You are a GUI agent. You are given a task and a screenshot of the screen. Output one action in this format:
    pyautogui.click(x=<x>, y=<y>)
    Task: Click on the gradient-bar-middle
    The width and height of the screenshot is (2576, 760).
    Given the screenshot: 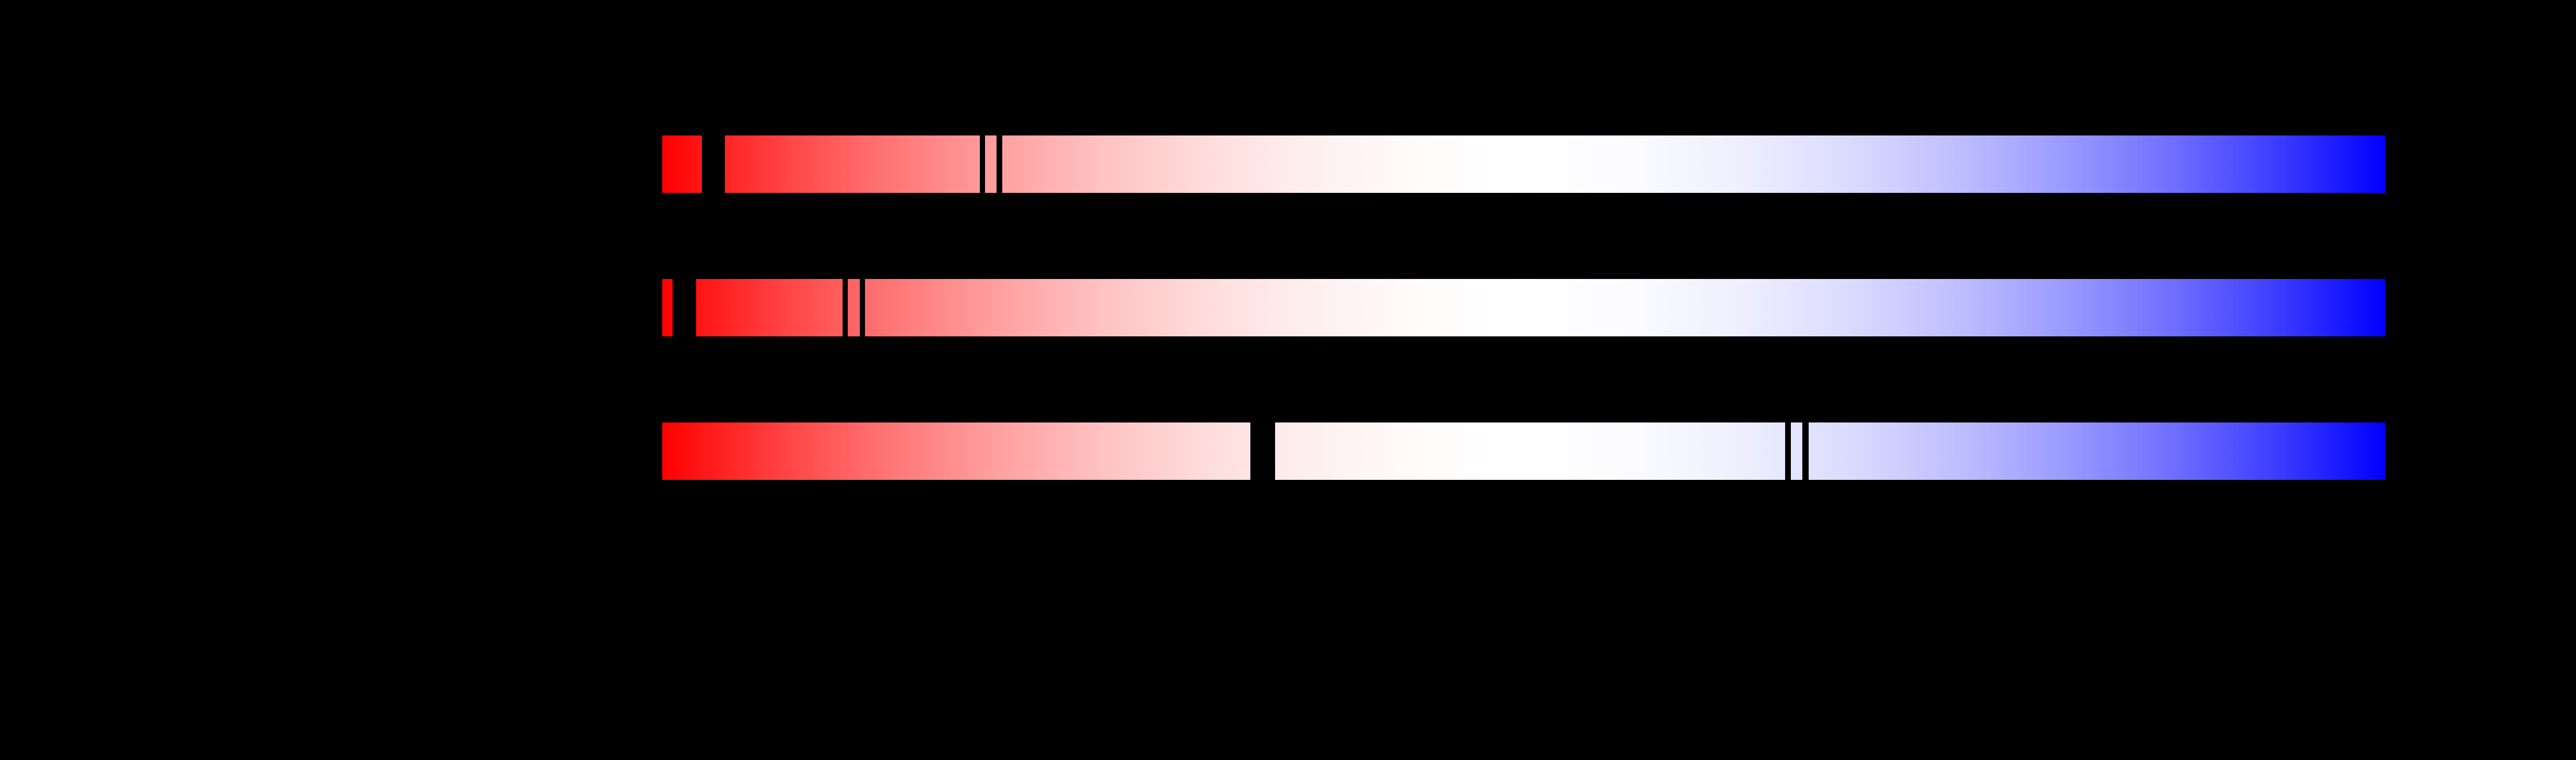 What is the action you would take?
    pyautogui.click(x=1523, y=307)
    